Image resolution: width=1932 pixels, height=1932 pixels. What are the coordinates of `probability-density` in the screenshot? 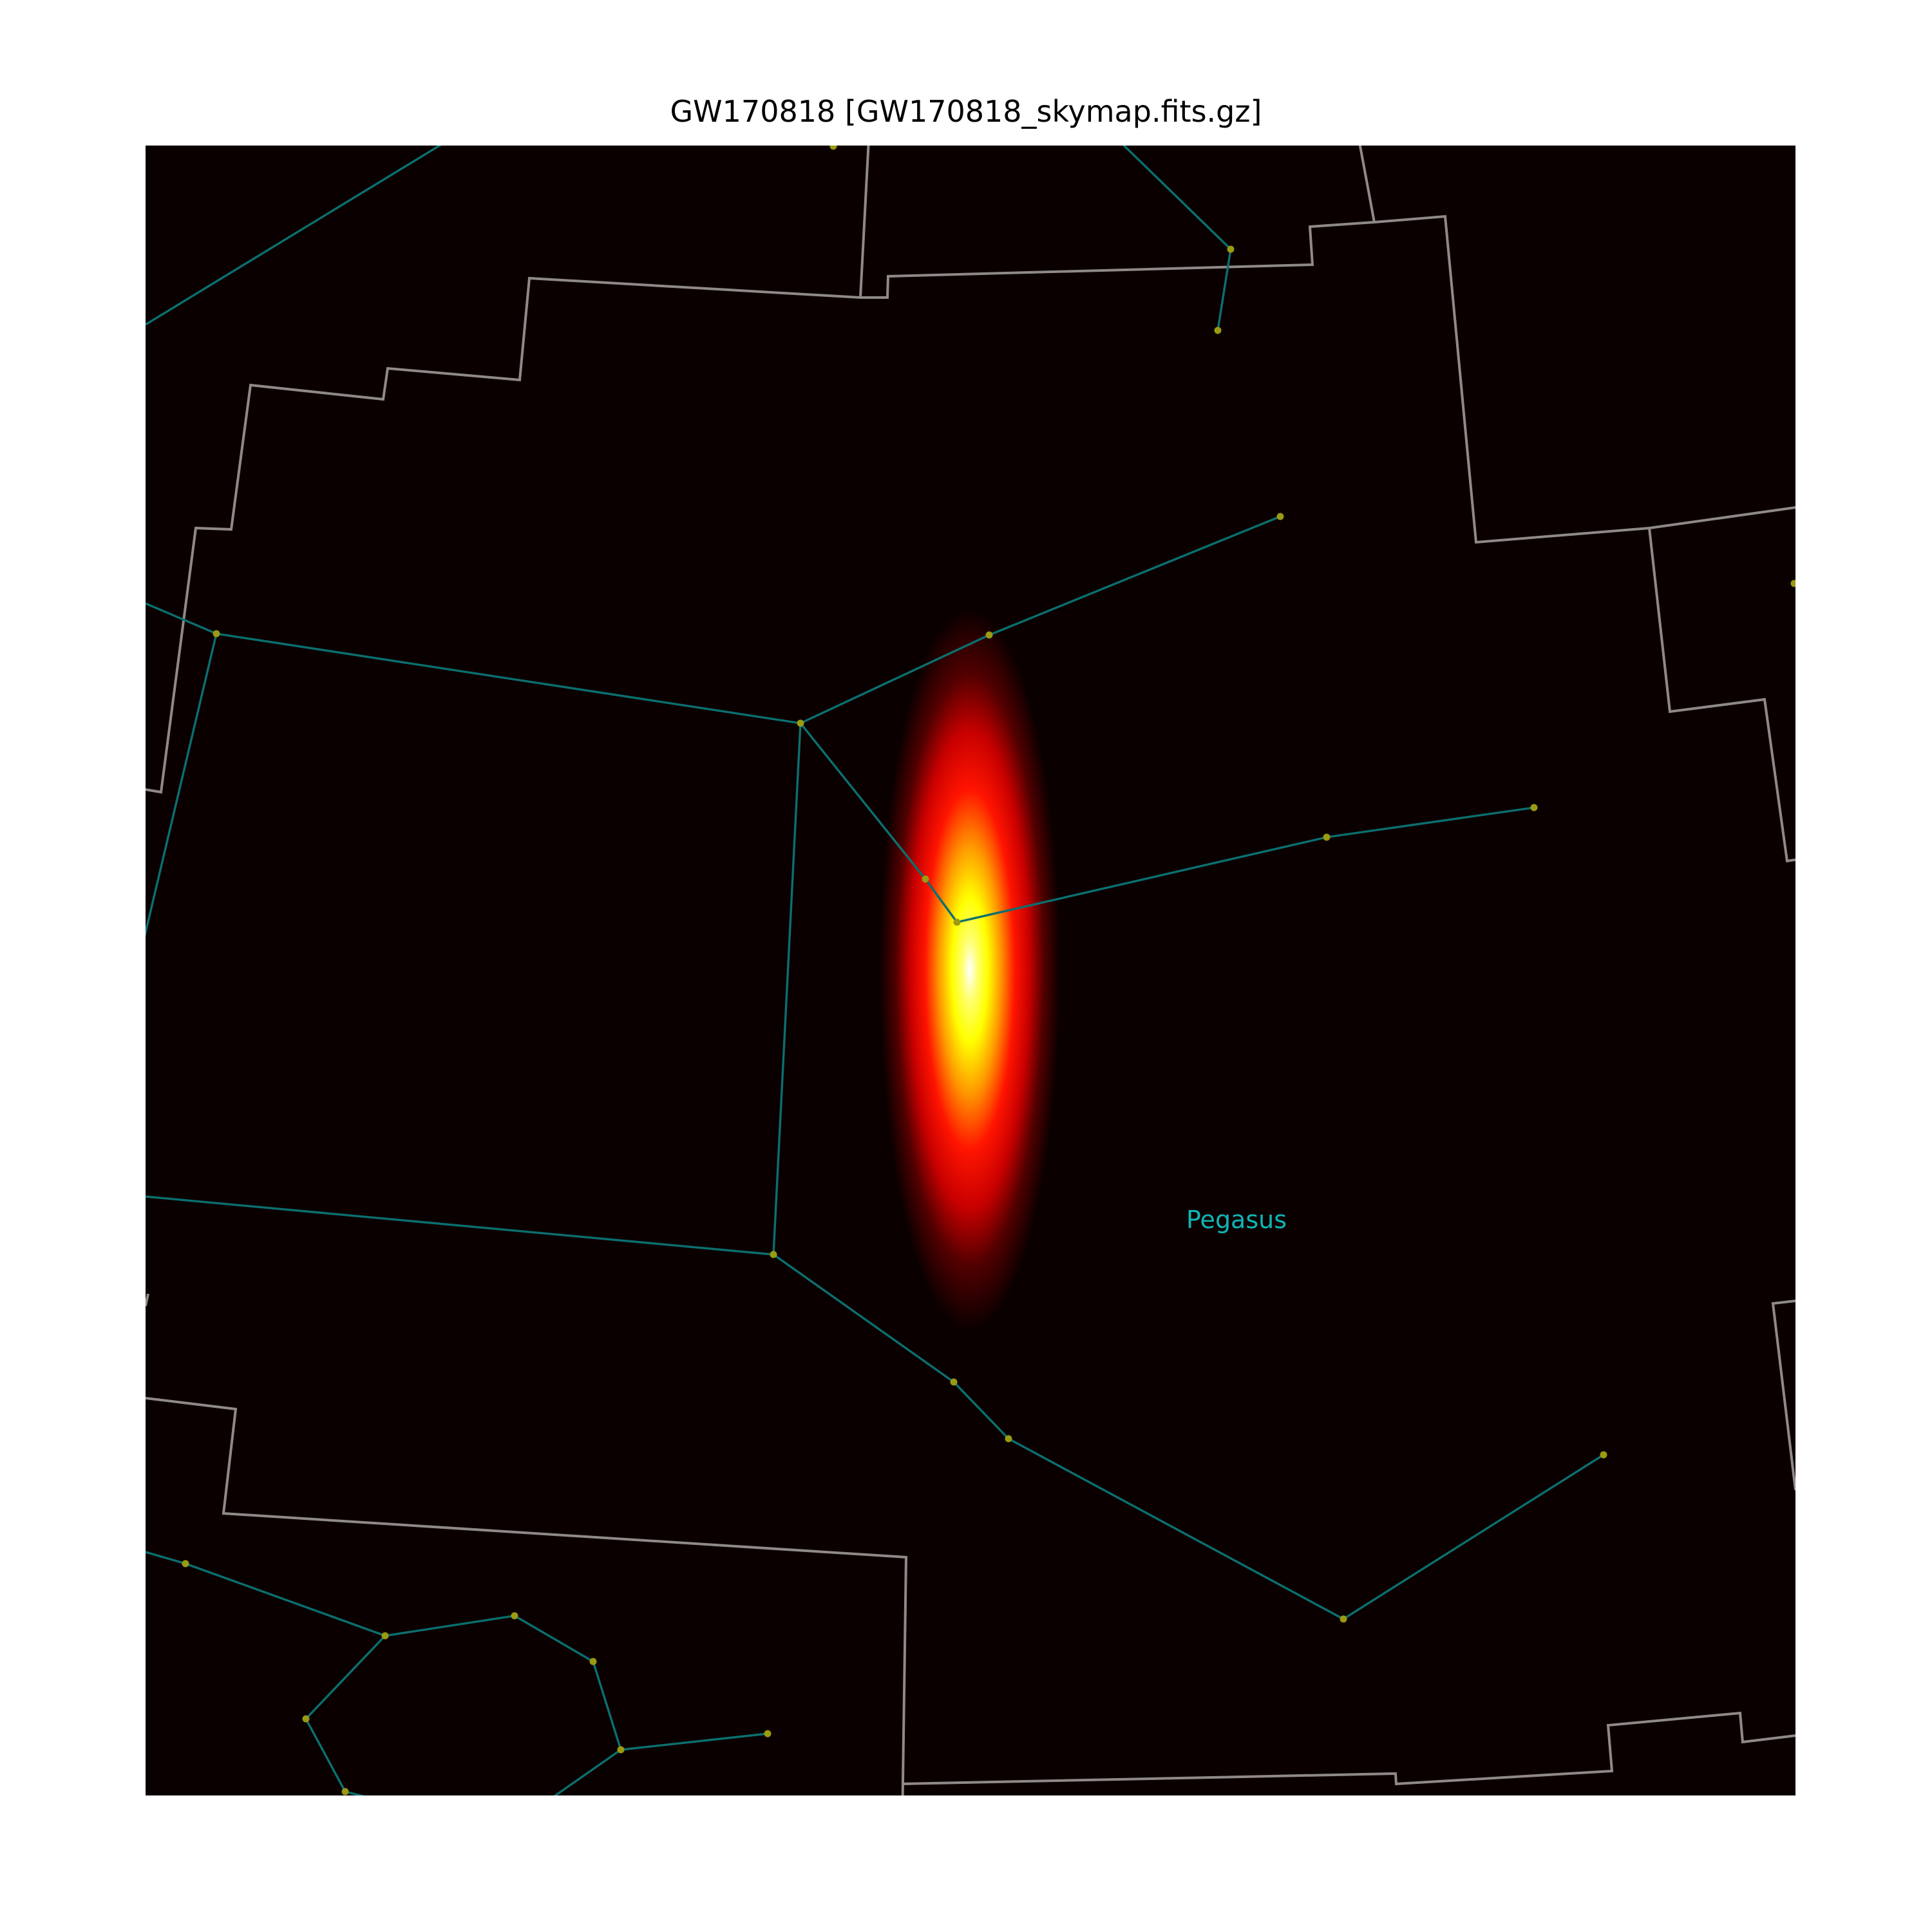 It's located at (970, 970).